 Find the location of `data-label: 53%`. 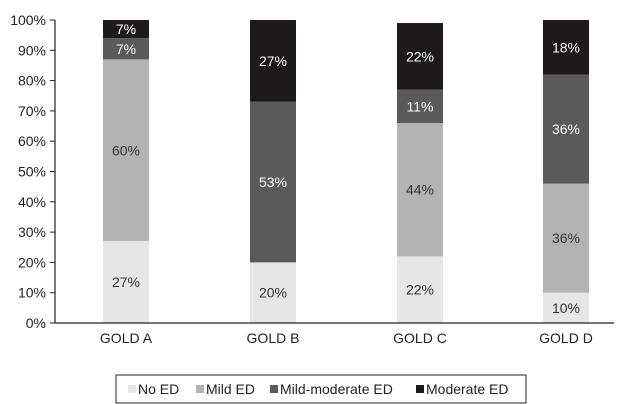

data-label: 53% is located at coordinates (273, 182).